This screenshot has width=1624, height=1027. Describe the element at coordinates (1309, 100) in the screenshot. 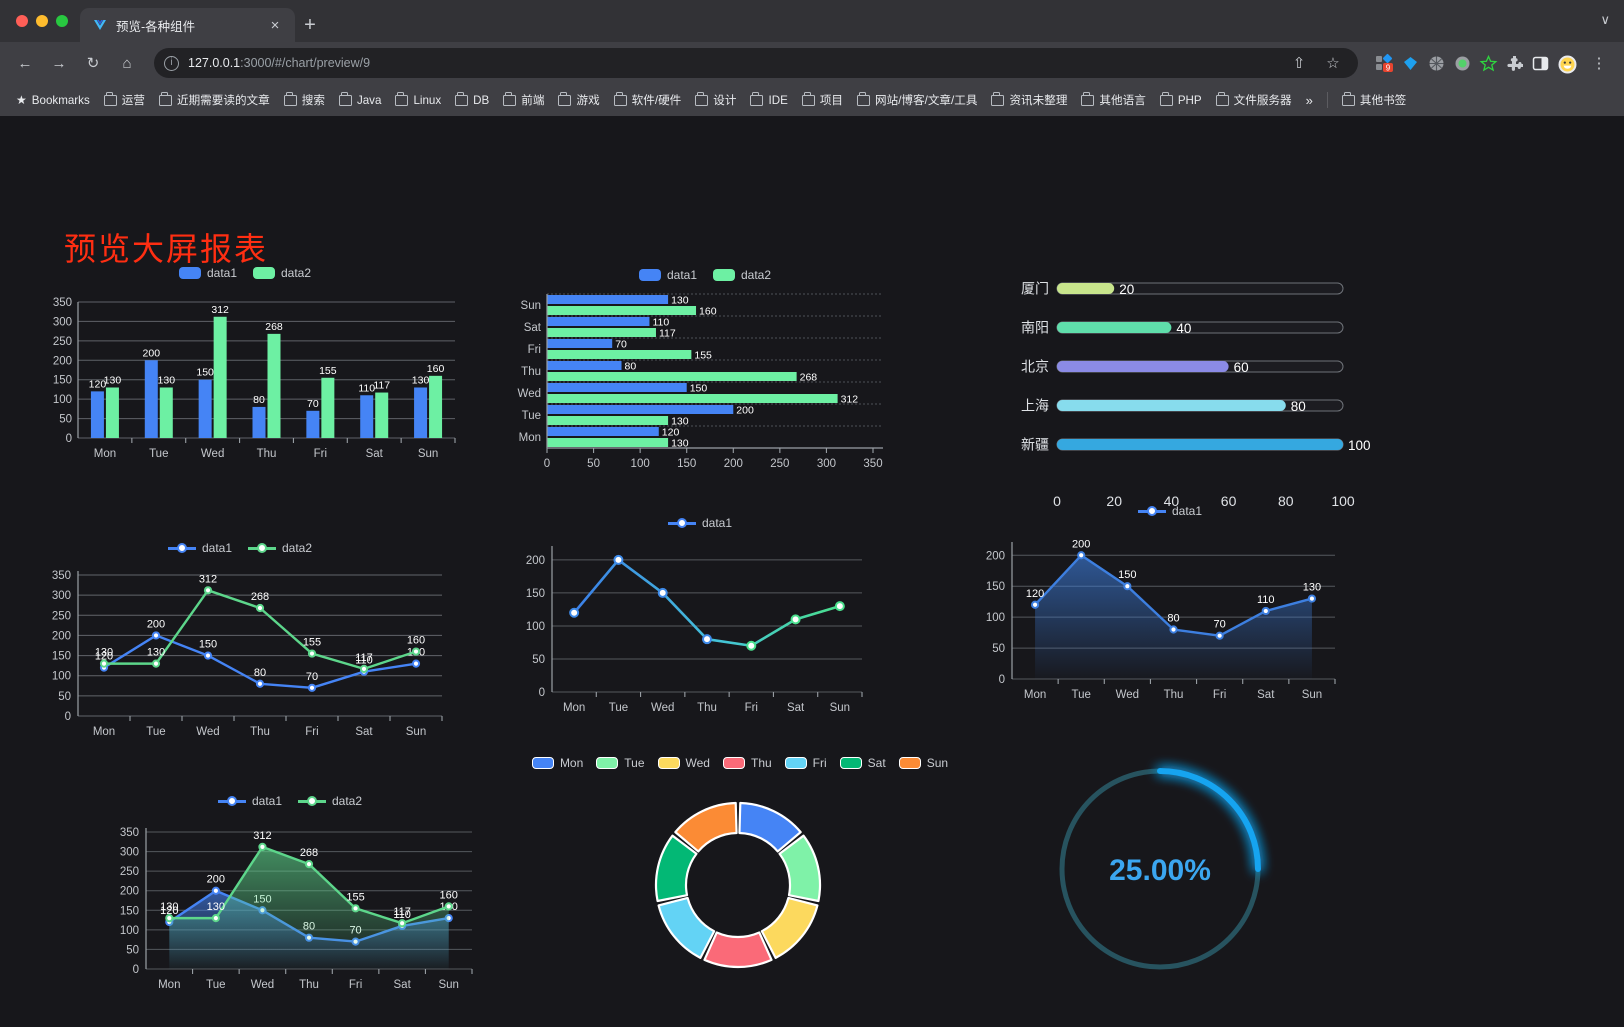

I see `bookmarks-overflow-button: »` at that location.